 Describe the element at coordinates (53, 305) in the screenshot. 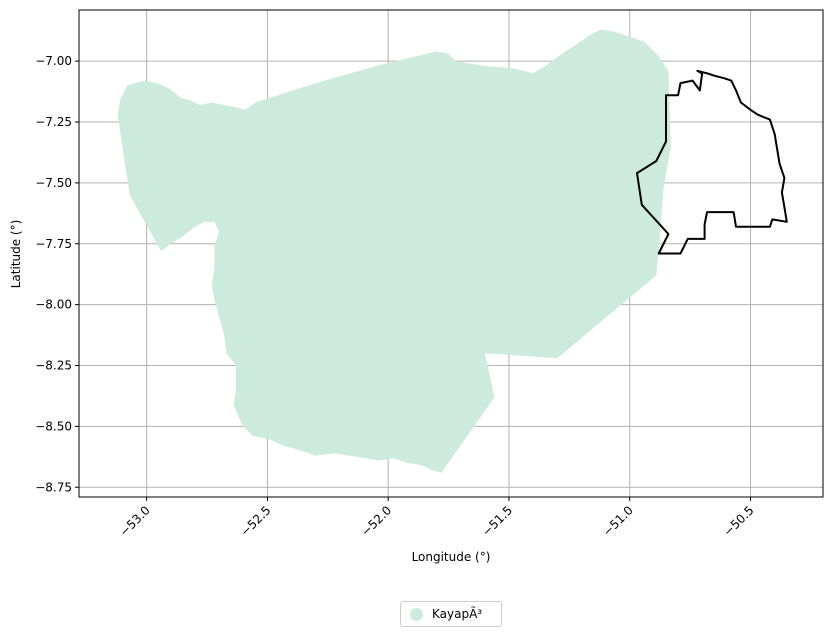

I see `y-tick-label: −8.00` at that location.